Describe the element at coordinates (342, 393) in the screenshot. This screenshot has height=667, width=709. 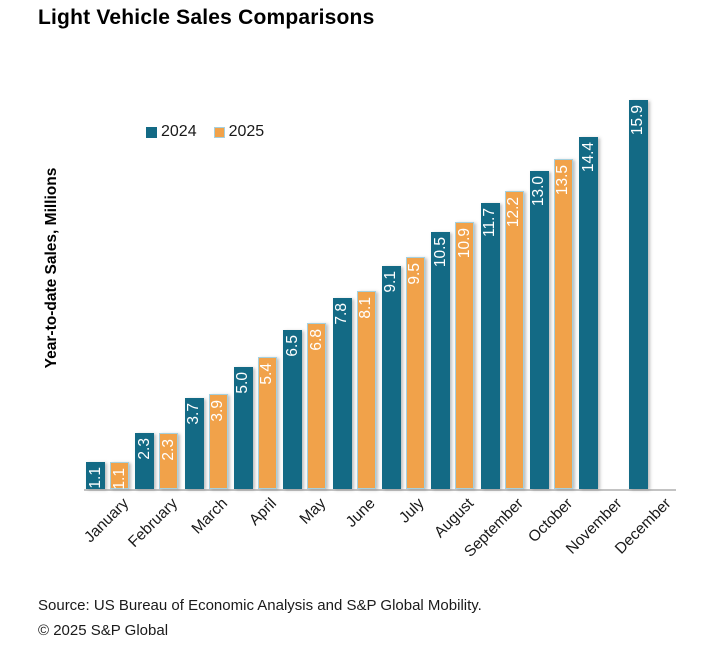
I see `bar-2024-june: 7.8` at that location.